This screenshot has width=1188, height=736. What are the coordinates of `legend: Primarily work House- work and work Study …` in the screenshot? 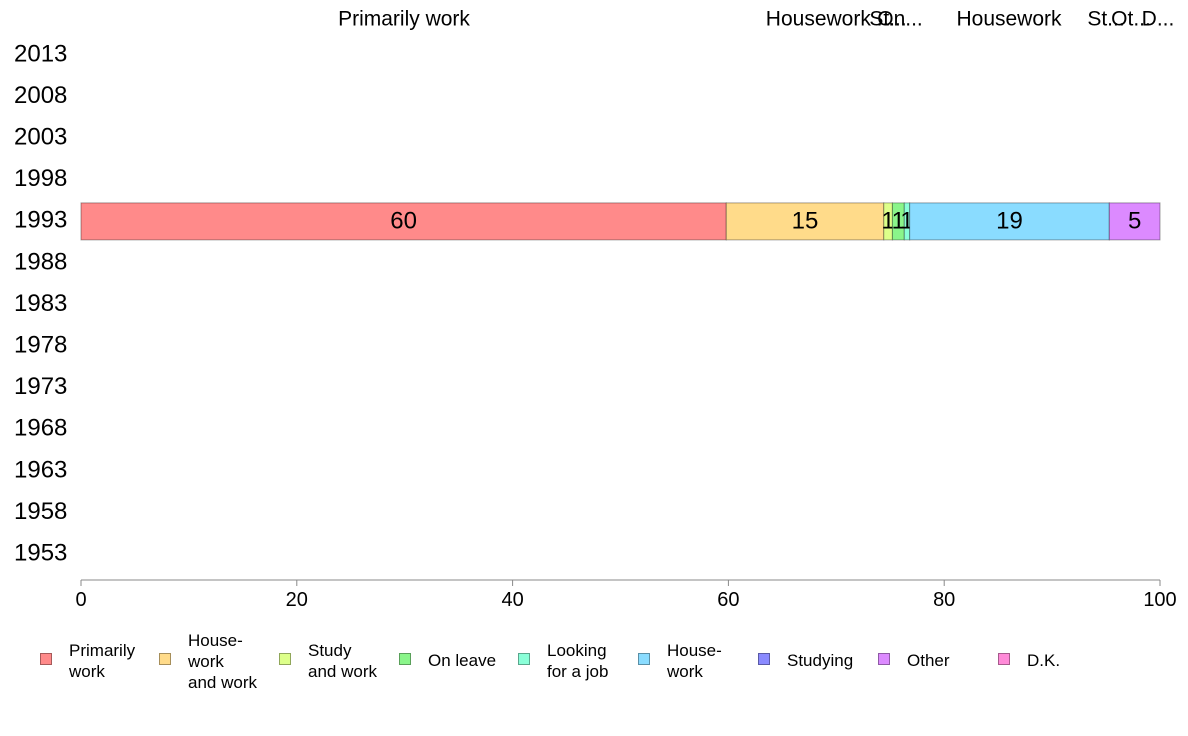 It's located at (610, 663).